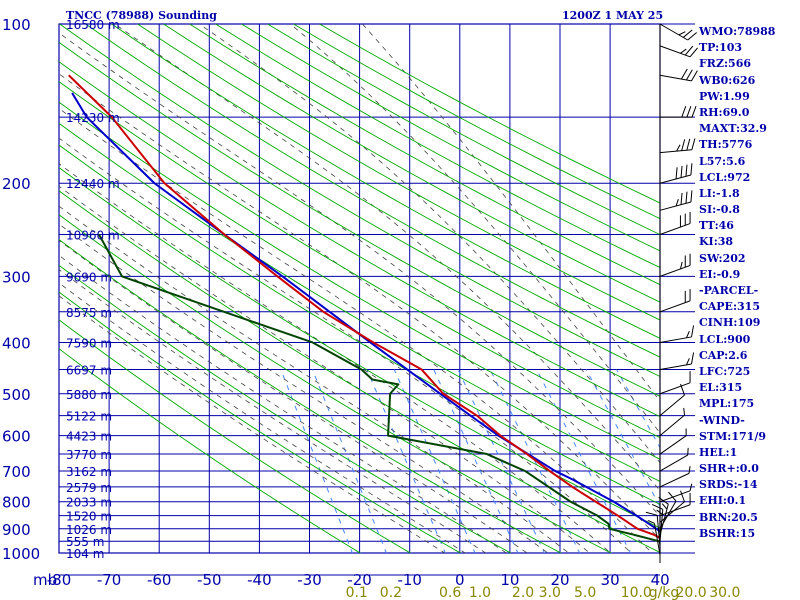  I want to click on temperature-tick-label: 0, so click(460, 580).